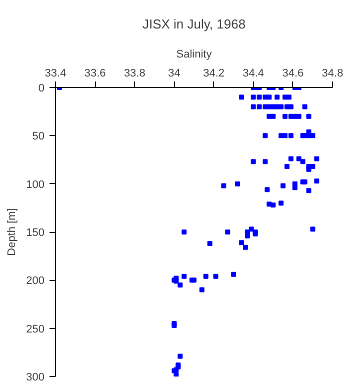 The height and width of the screenshot is (384, 346). What do you see at coordinates (41, 88) in the screenshot?
I see `y-tick-label: 0` at bounding box center [41, 88].